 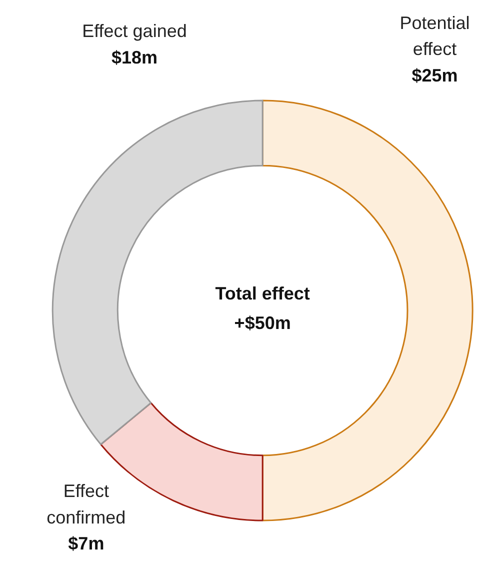 What do you see at coordinates (134, 31) in the screenshot?
I see `slice-label: Effect gained` at bounding box center [134, 31].